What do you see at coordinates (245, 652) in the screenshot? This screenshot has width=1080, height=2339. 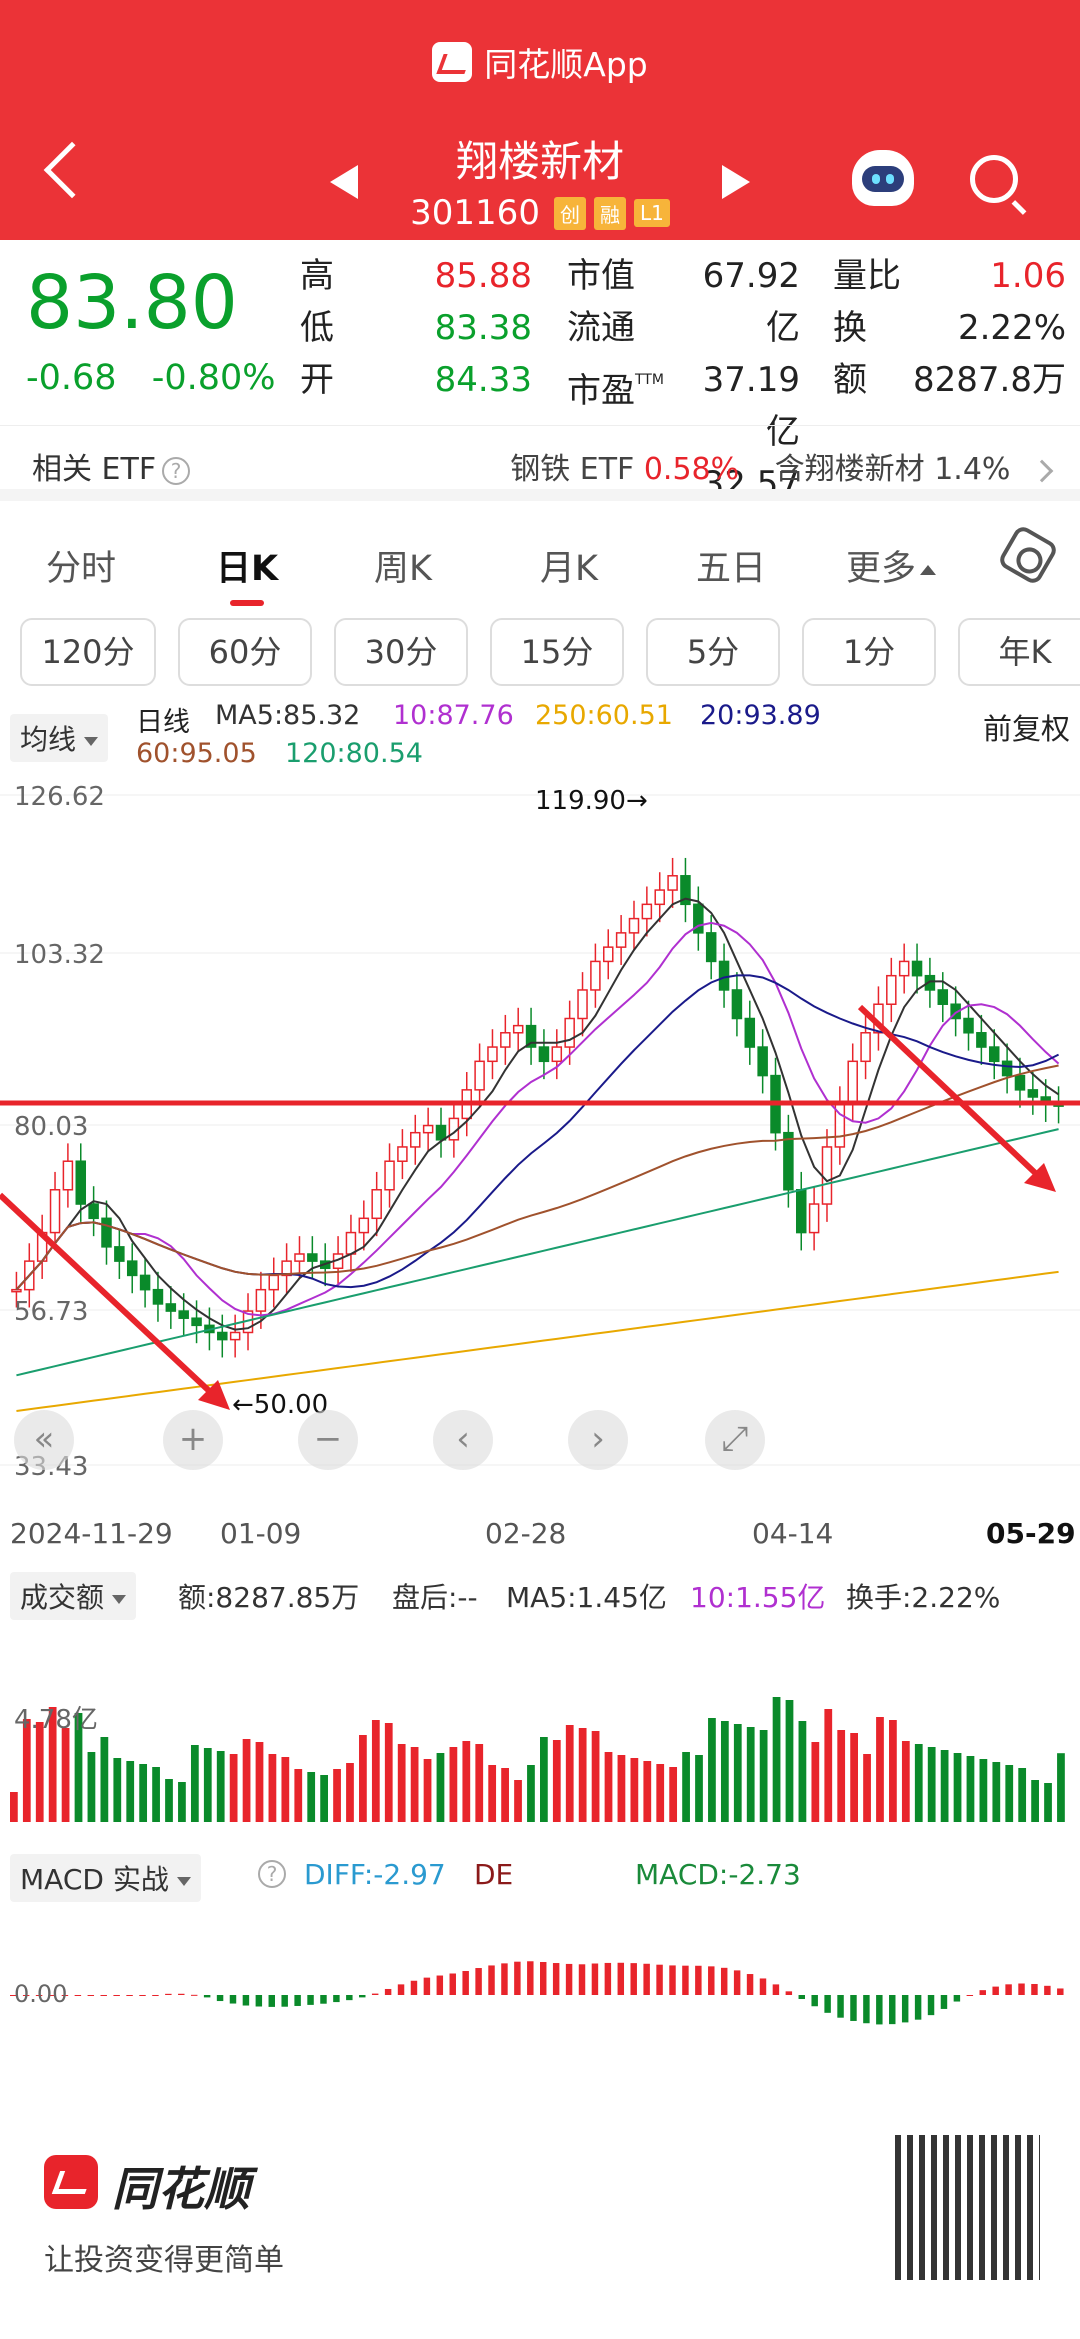 I see `btn-60min: 60分` at bounding box center [245, 652].